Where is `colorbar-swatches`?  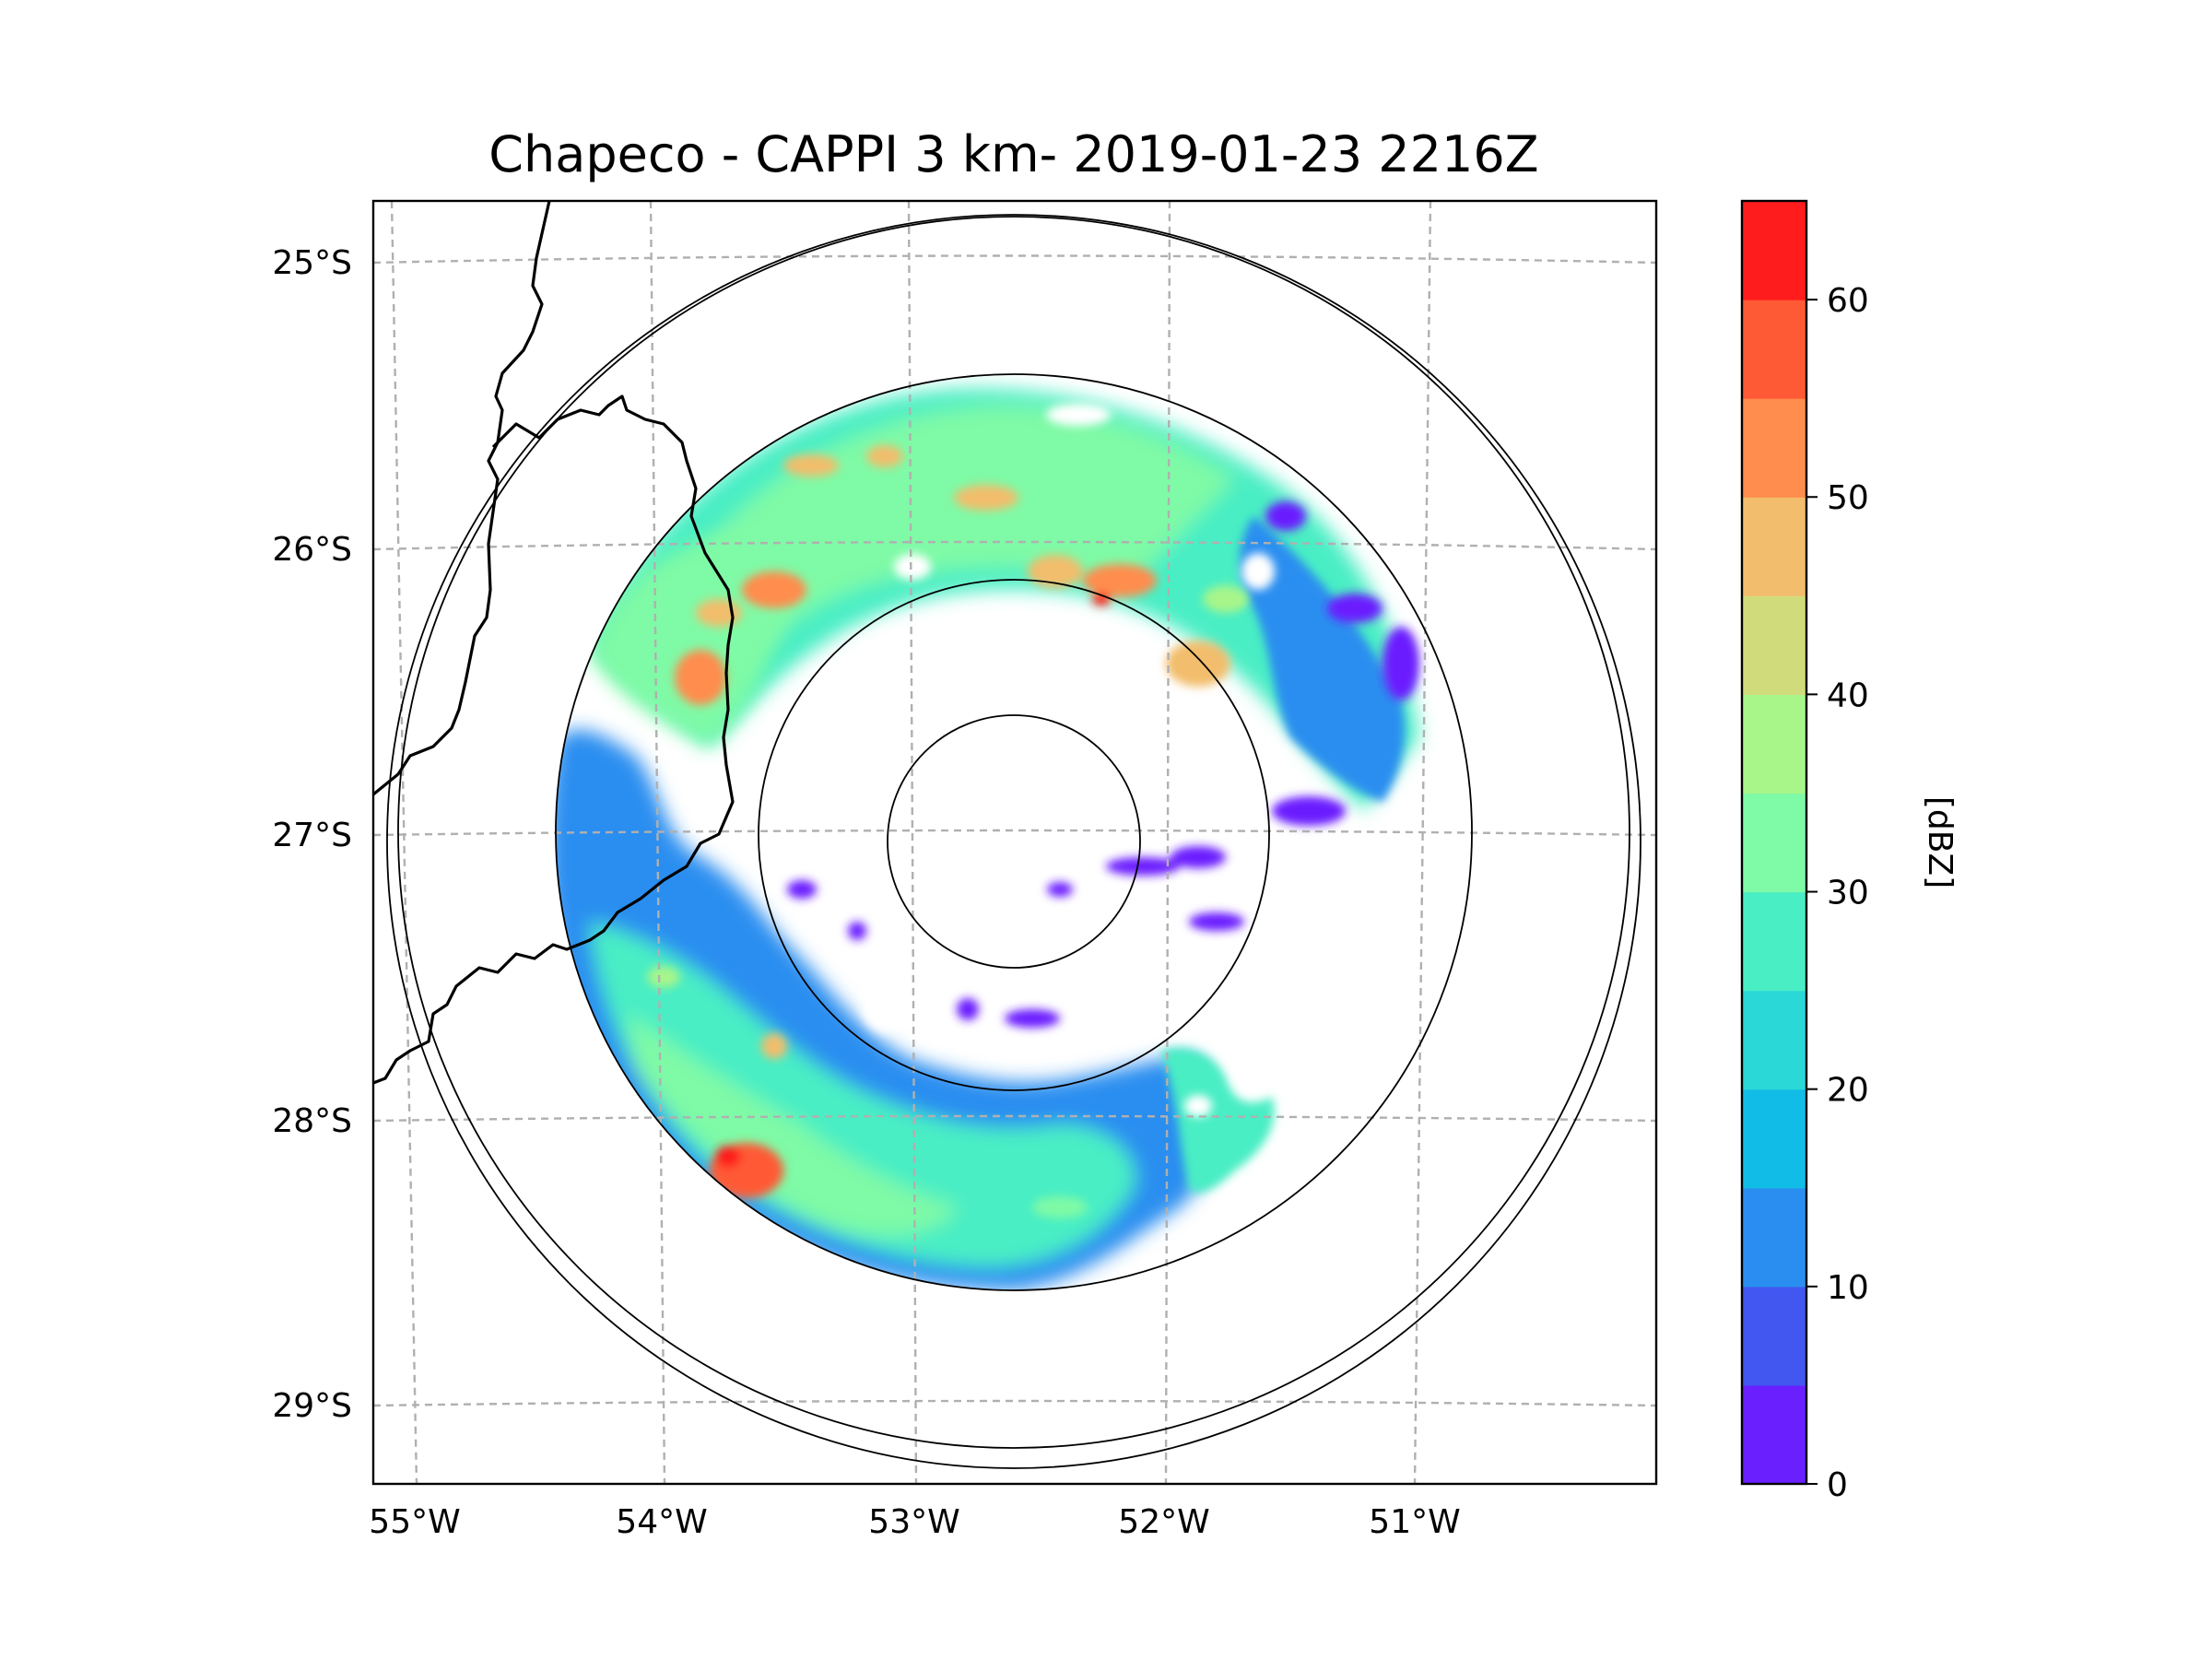
colorbar-swatches is located at coordinates (1774, 843).